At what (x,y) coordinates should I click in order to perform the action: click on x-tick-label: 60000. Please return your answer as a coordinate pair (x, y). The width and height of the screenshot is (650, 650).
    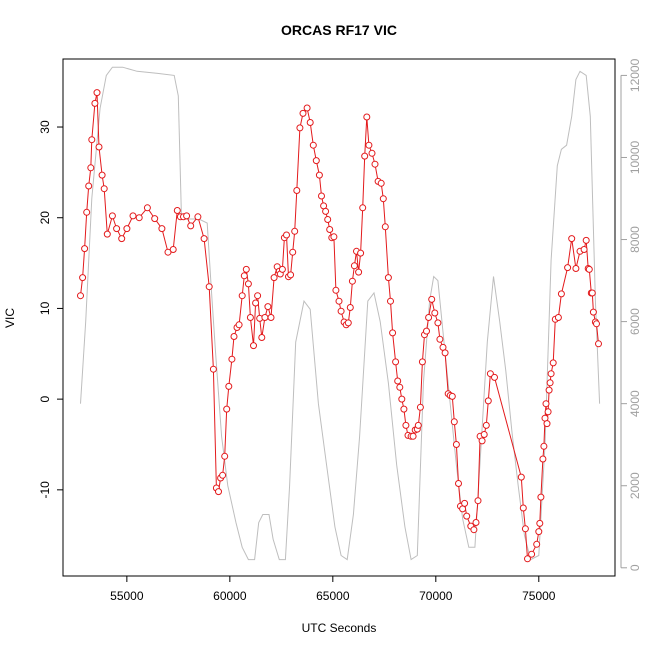
    Looking at the image, I should click on (230, 596).